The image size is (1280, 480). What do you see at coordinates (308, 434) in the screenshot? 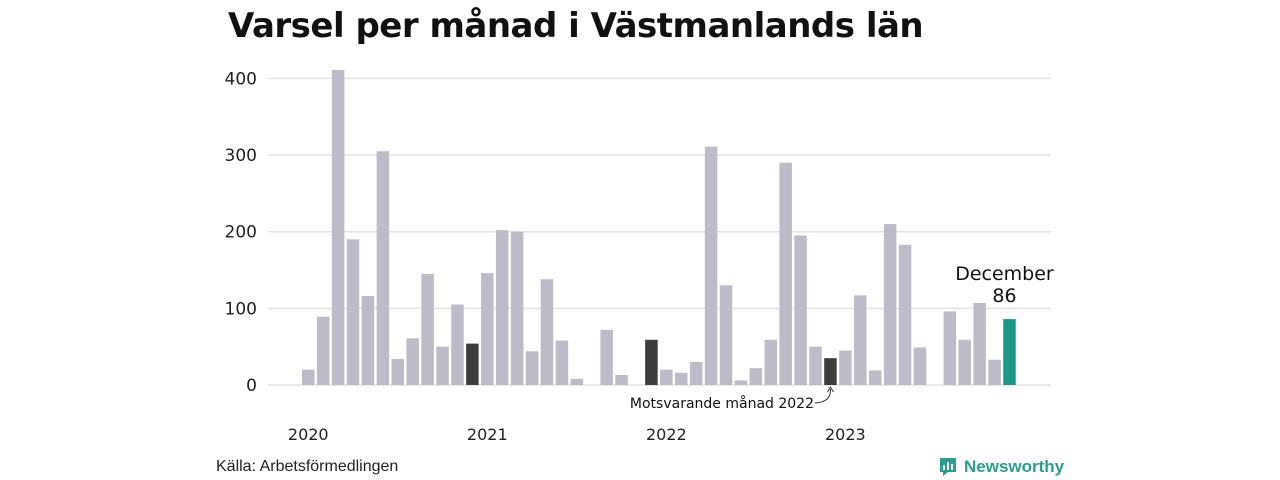
I see `x-year-label: 2020` at bounding box center [308, 434].